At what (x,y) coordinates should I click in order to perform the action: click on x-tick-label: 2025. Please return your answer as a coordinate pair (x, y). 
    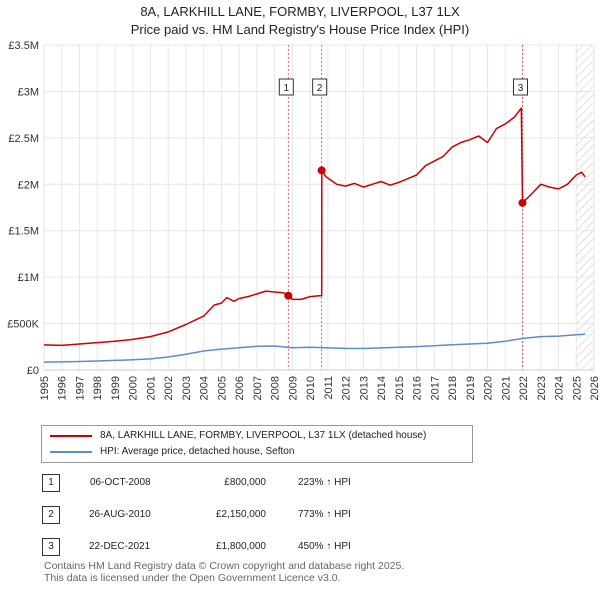
    Looking at the image, I should click on (577, 388).